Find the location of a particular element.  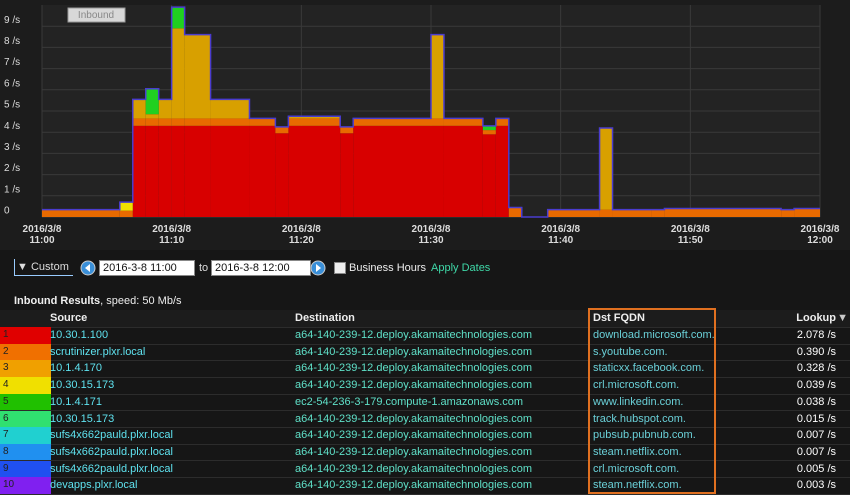

highlight-box is located at coordinates (652, 401).